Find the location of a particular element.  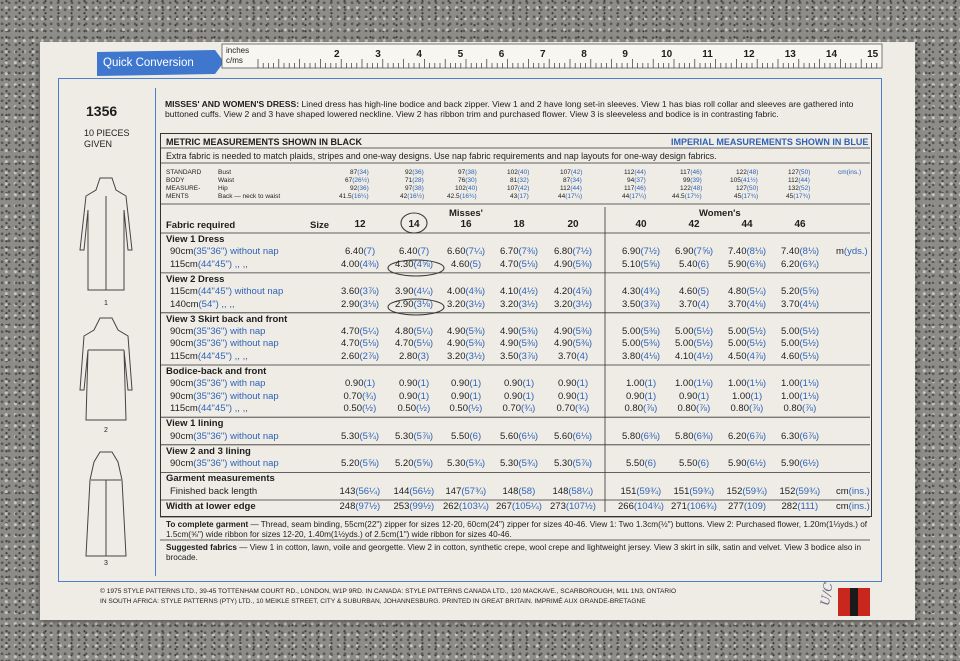

amount: 4.60(5) is located at coordinates (694, 292).